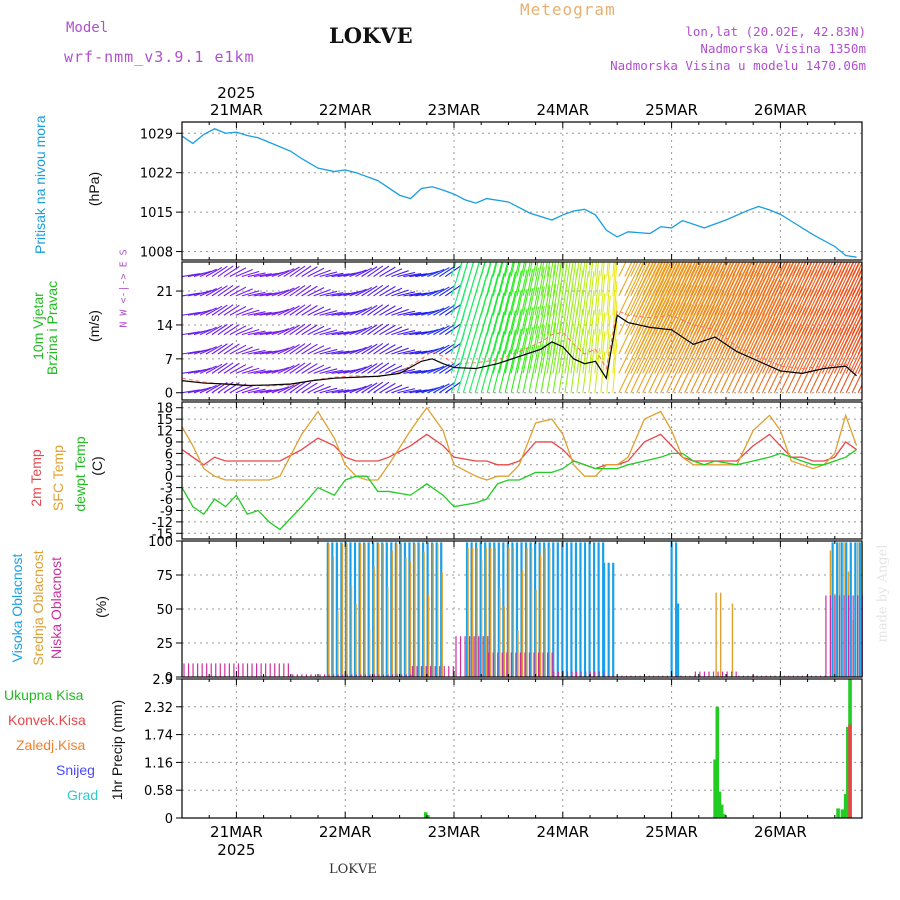 Image resolution: width=900 pixels, height=900 pixels. What do you see at coordinates (164, 409) in the screenshot?
I see `temp-tick-label: 18` at bounding box center [164, 409].